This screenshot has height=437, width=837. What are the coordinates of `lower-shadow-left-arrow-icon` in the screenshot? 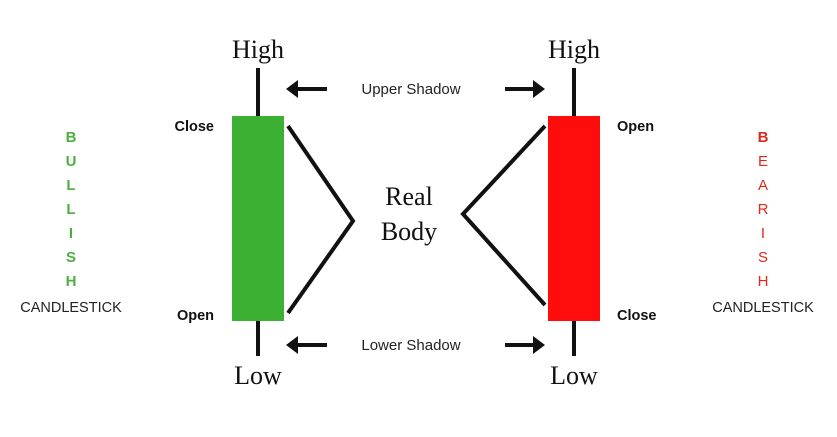 It's located at (306, 345).